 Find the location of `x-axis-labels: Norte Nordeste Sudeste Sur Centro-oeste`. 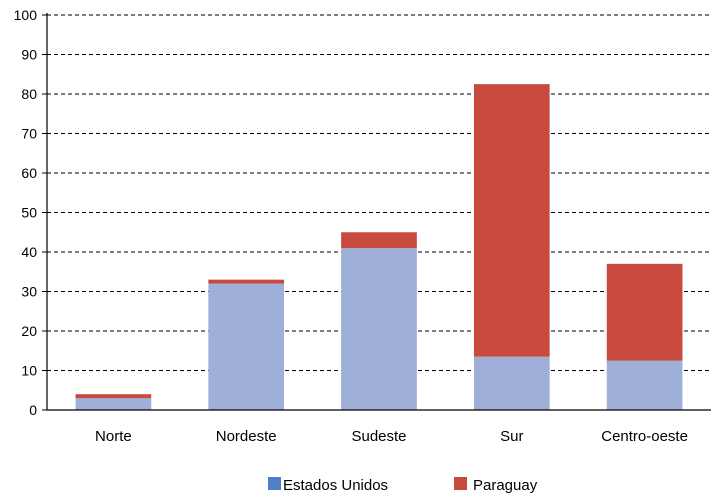

x-axis-labels: Norte Nordeste Sudeste Sur Centro-oeste is located at coordinates (391, 436).